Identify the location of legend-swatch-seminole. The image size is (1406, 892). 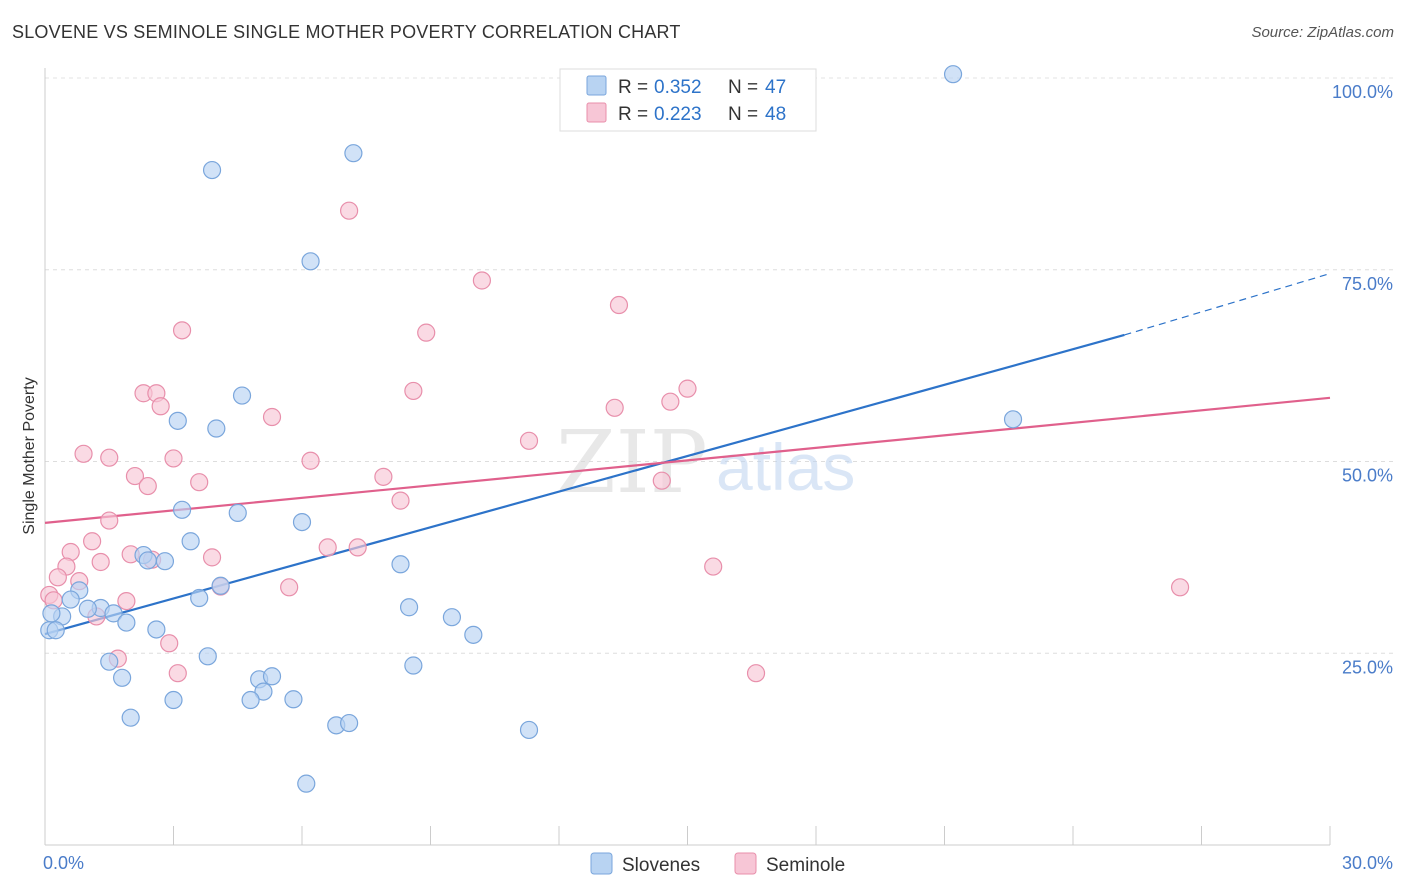
(596, 112).